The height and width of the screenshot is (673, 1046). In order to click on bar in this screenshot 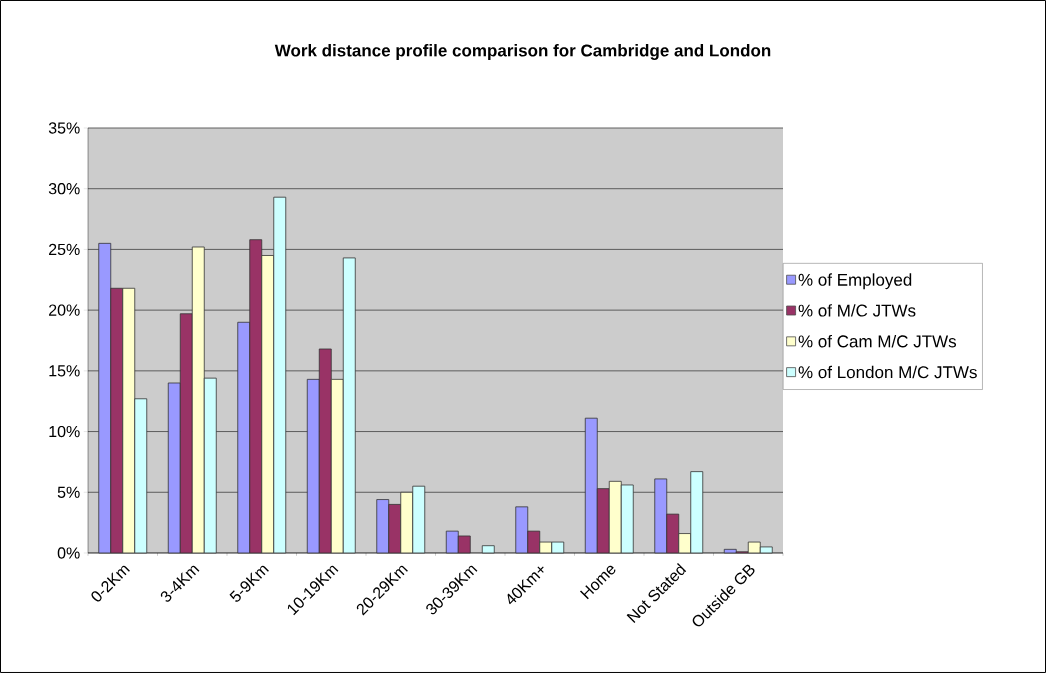, I will do `click(488, 549)`.